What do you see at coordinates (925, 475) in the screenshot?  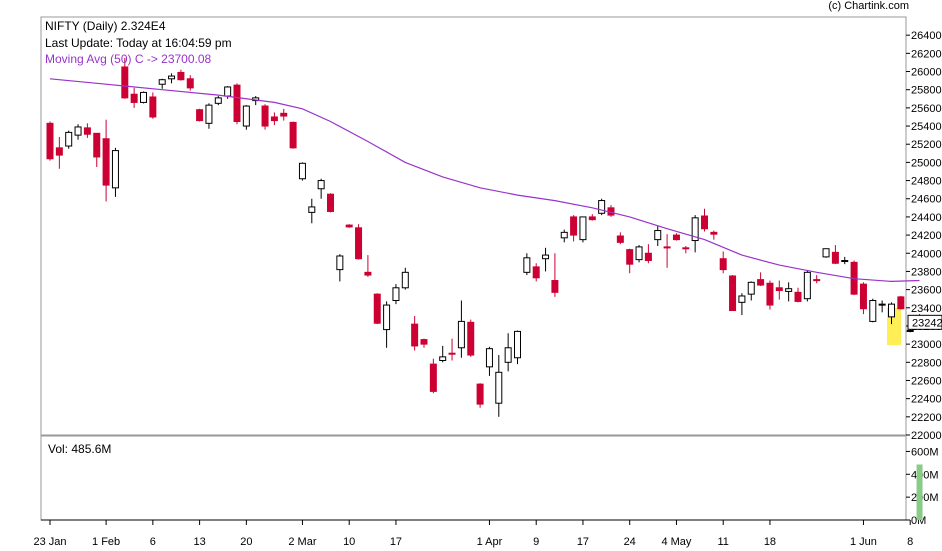 I see `volume-tick-label: 400M` at bounding box center [925, 475].